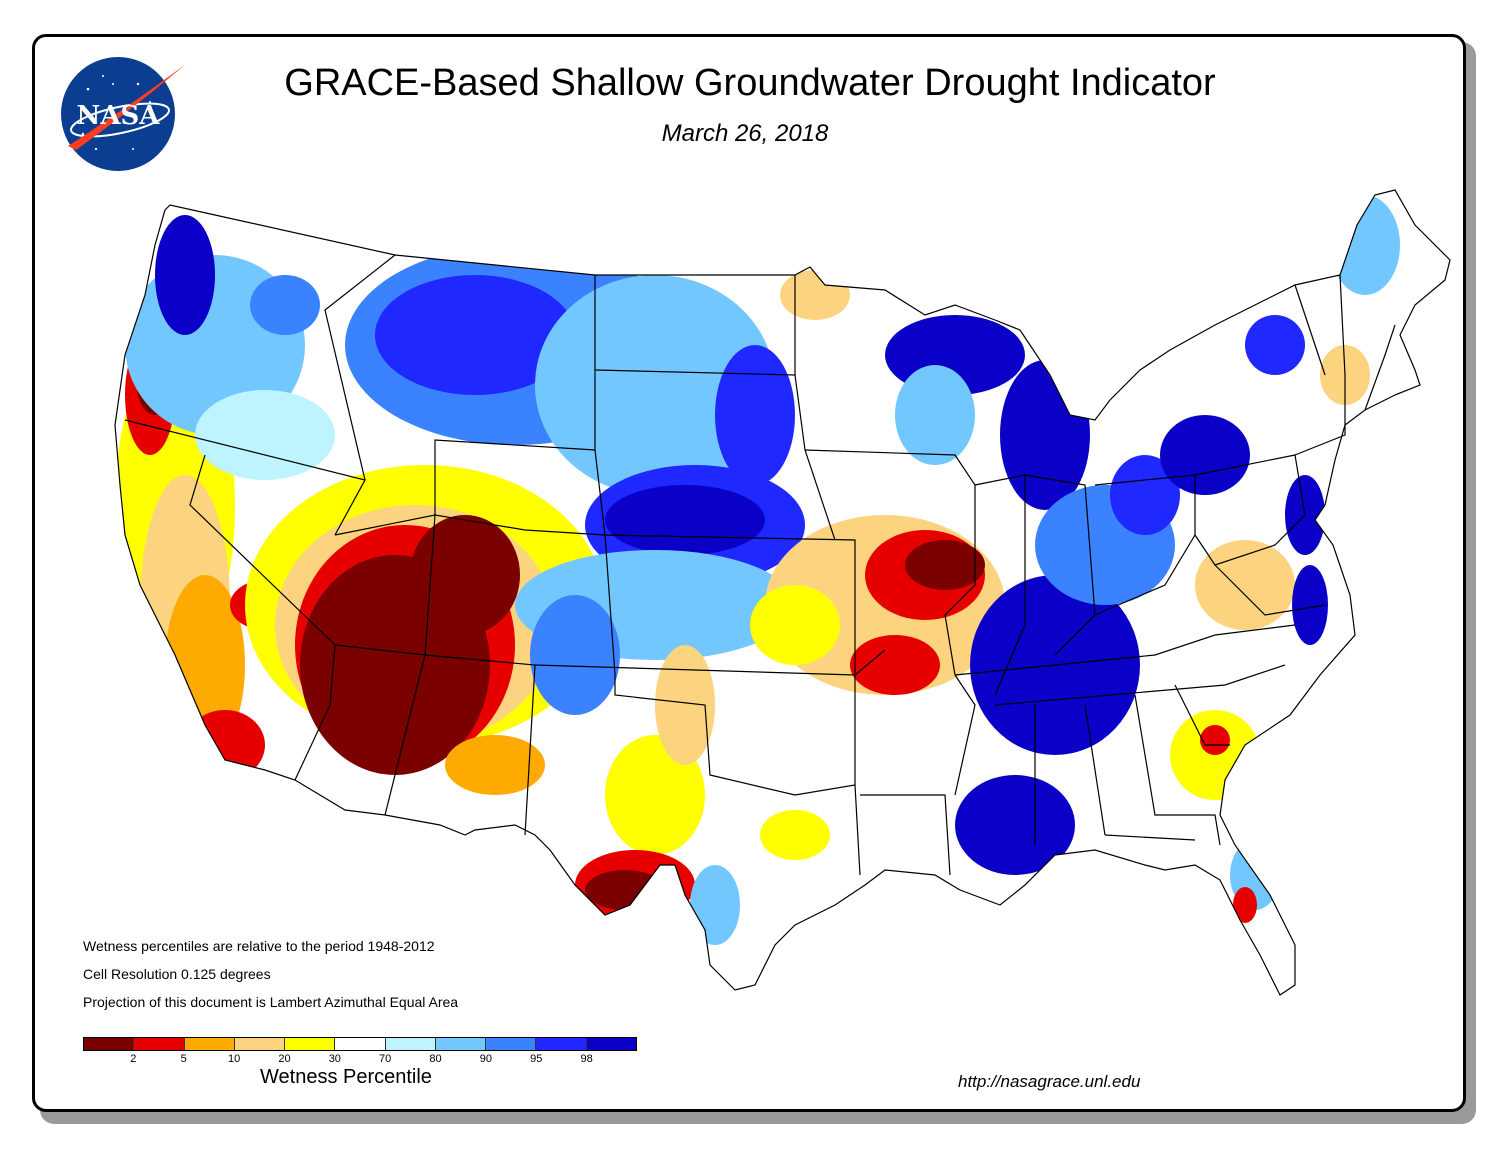  I want to click on colorbar-tick-label: 90, so click(486, 1059).